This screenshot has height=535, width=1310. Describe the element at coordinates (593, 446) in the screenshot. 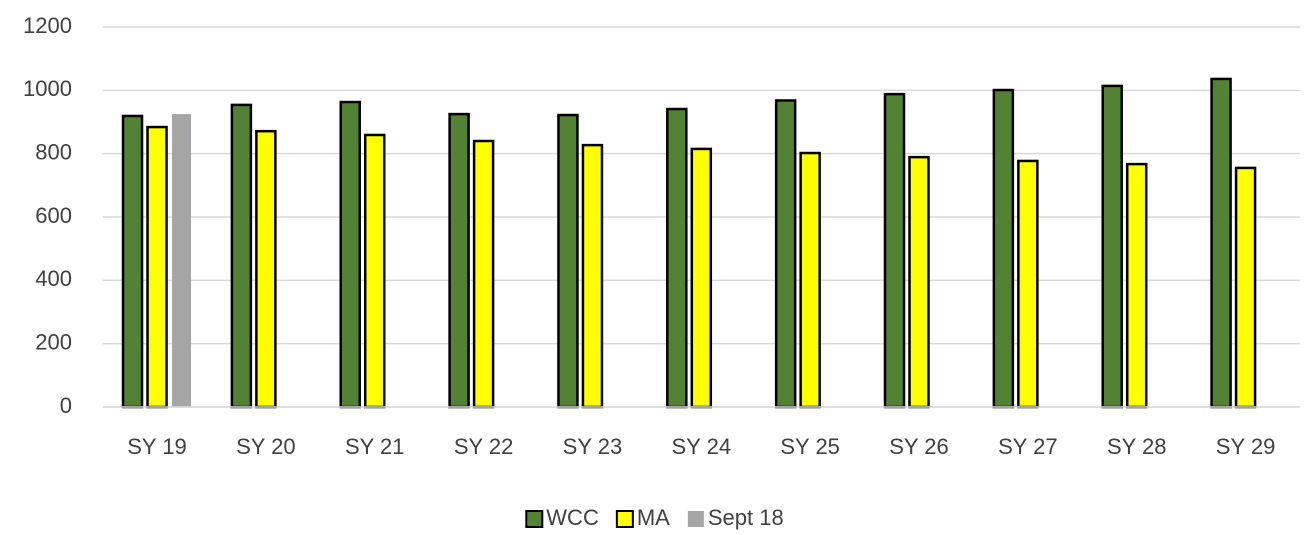

I see `x-tick-label: SY 23` at that location.